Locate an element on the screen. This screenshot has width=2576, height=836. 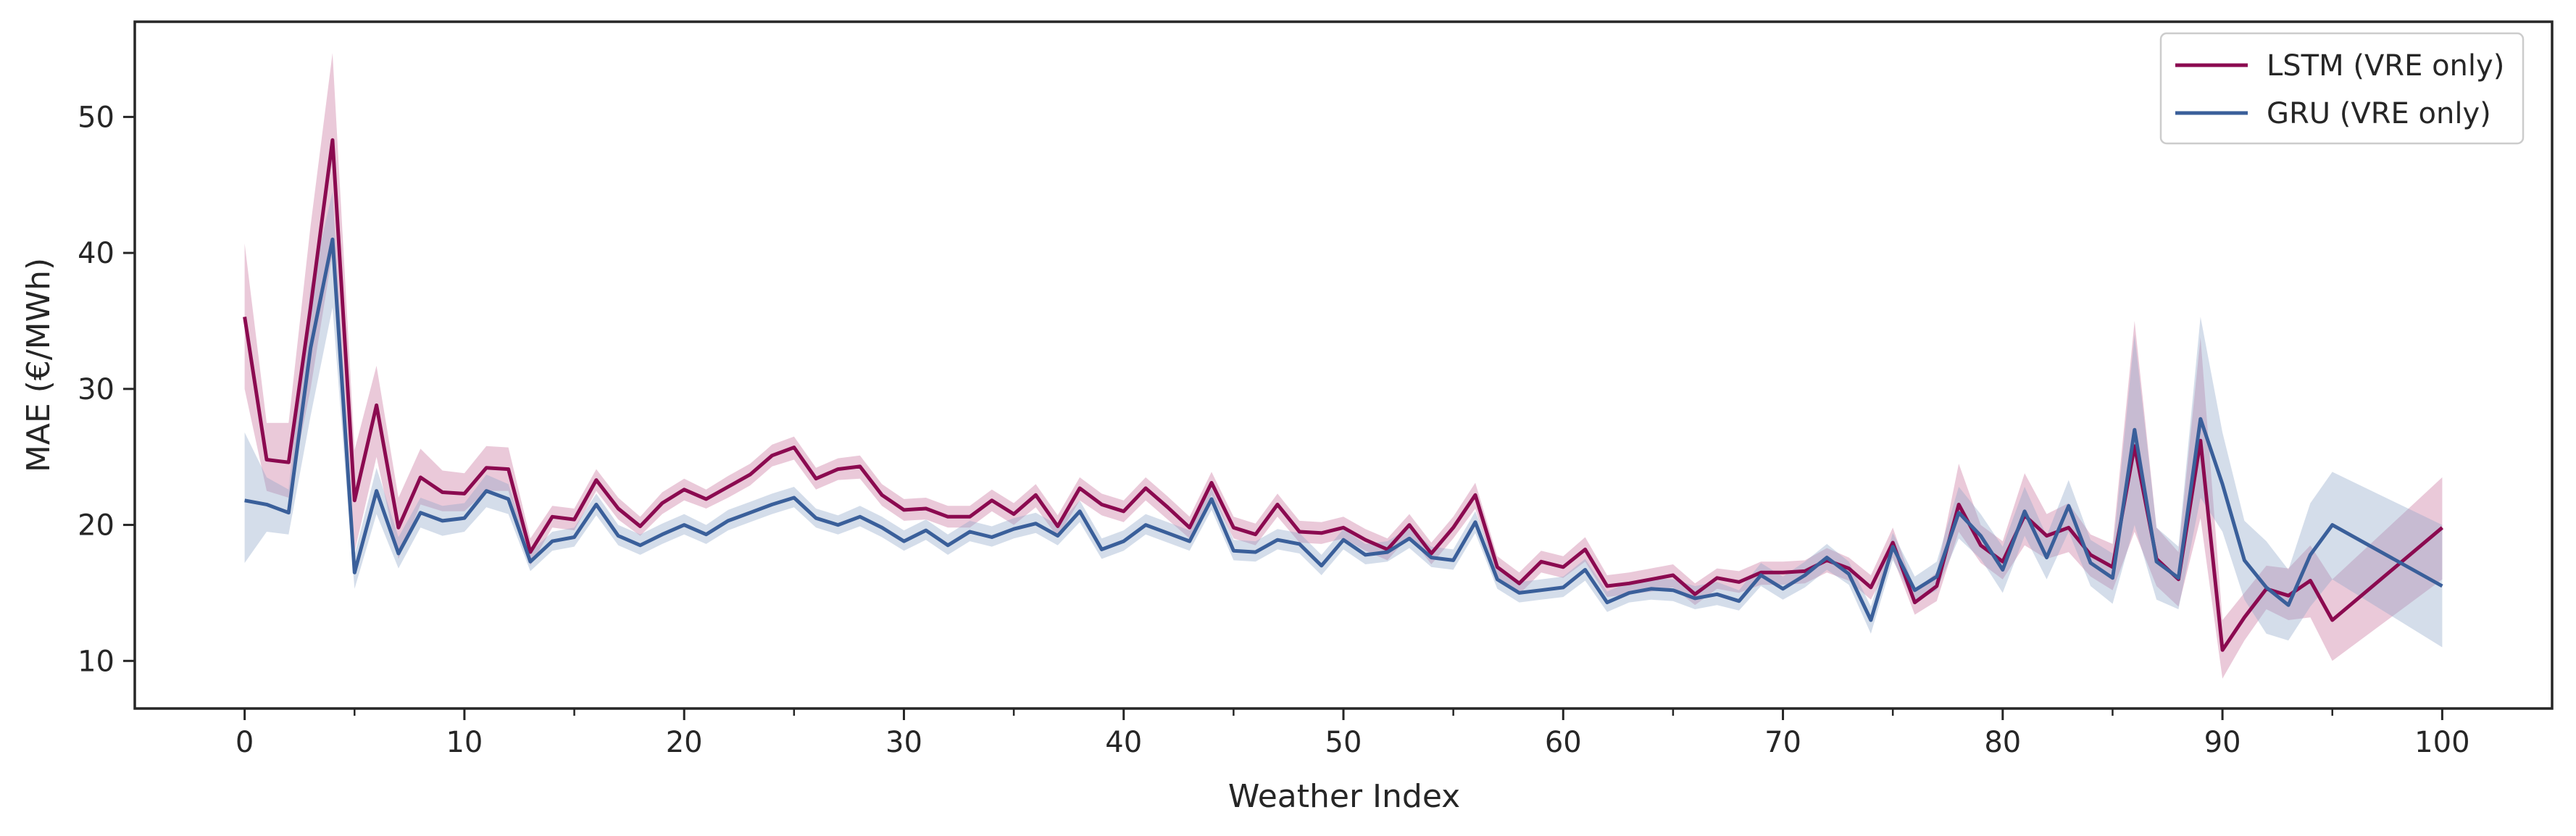
x-tick-label: 10 is located at coordinates (464, 742).